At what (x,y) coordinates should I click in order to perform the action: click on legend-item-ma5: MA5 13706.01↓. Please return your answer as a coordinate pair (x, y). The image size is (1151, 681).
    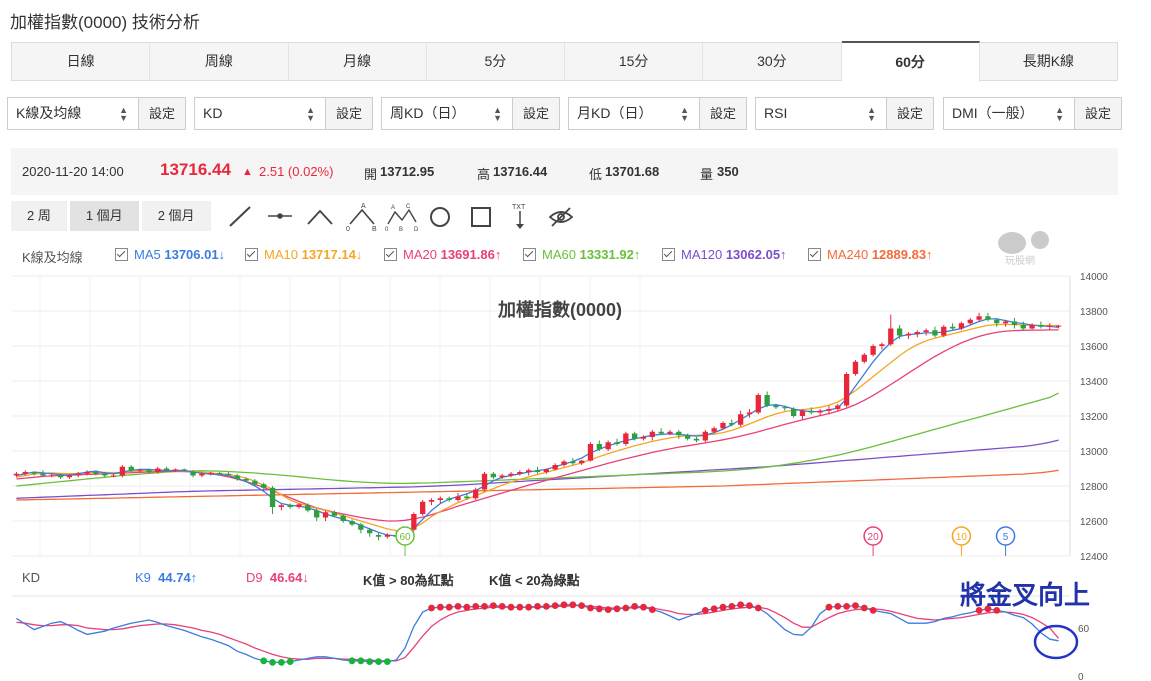
    Looking at the image, I should click on (170, 254).